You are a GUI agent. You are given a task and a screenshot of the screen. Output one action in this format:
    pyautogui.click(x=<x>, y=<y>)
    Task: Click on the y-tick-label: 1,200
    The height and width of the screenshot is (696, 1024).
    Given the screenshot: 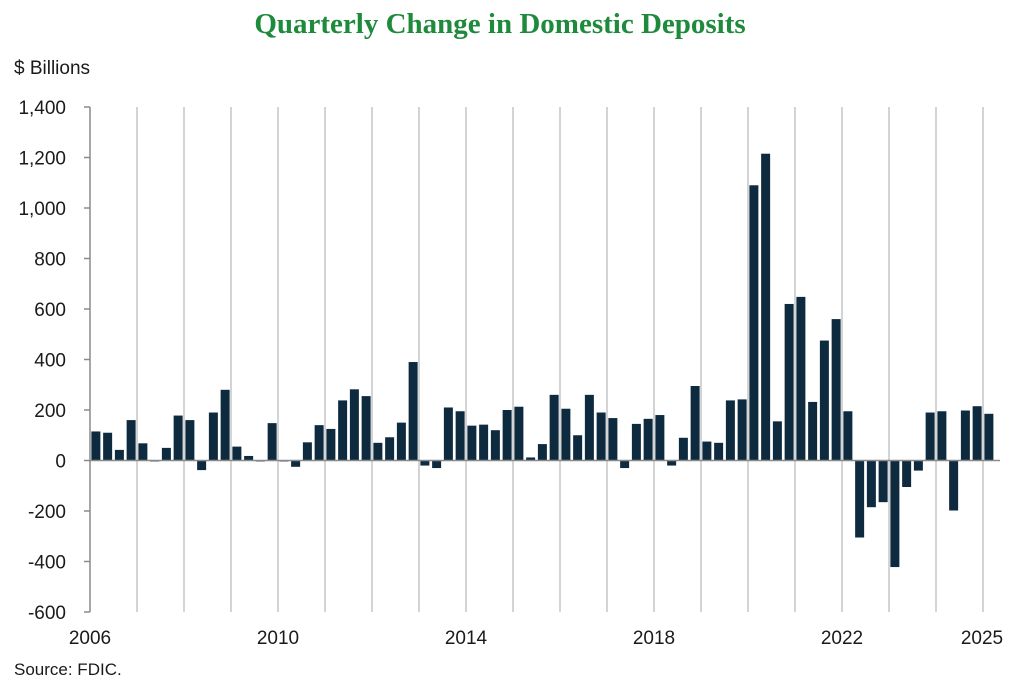 What is the action you would take?
    pyautogui.click(x=42, y=159)
    